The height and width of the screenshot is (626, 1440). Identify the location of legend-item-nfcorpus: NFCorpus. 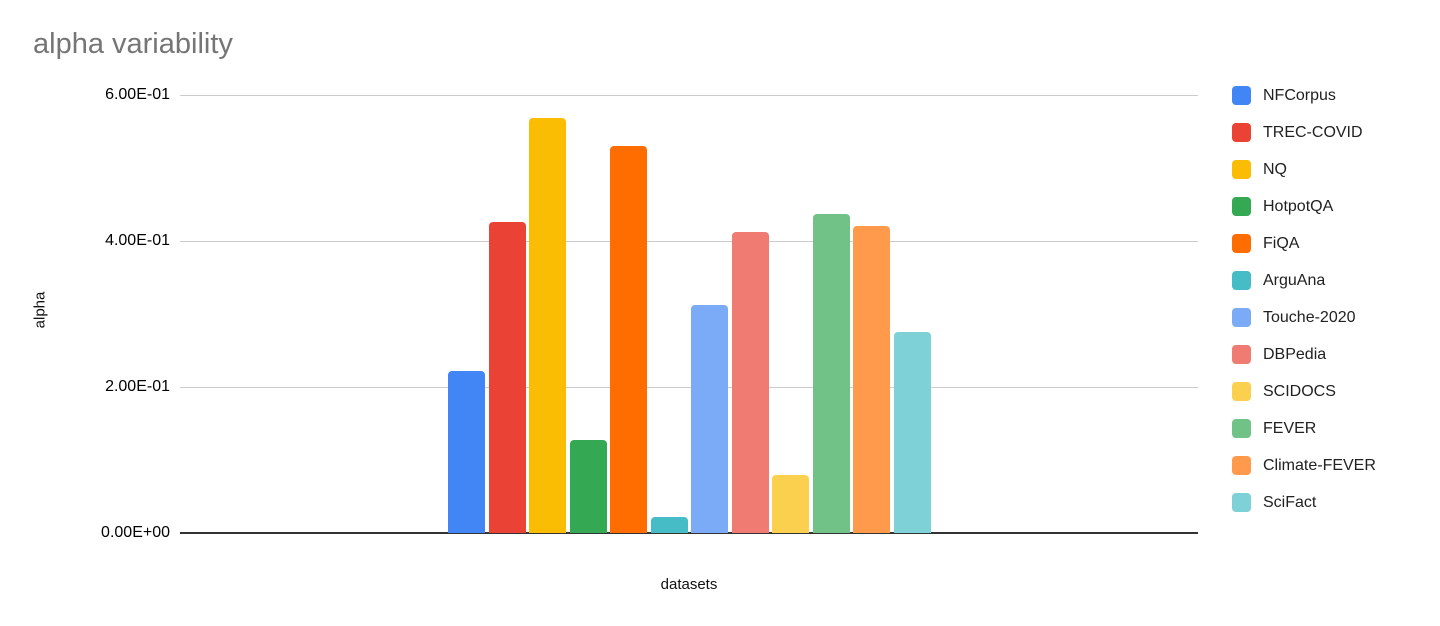
(1304, 95).